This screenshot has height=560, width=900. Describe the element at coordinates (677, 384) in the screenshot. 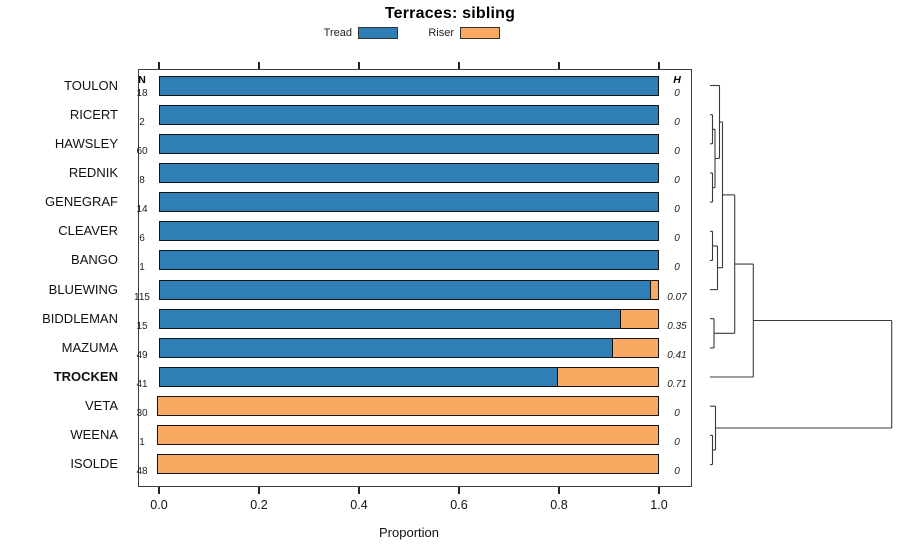

I see `h-value: 0.71` at that location.